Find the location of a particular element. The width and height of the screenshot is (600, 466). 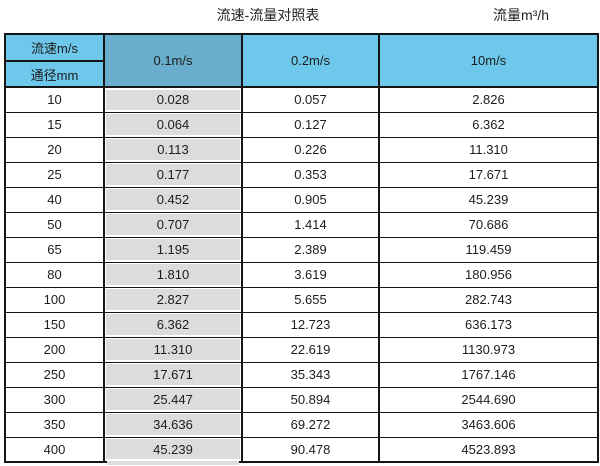

diameter-cell: 250 is located at coordinates (54, 374).